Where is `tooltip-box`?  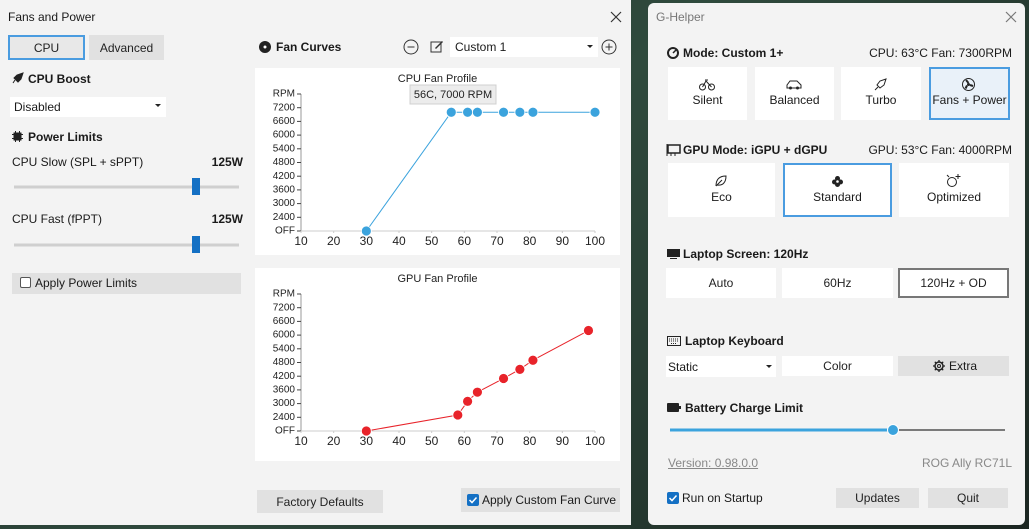 tooltip-box is located at coordinates (453, 94).